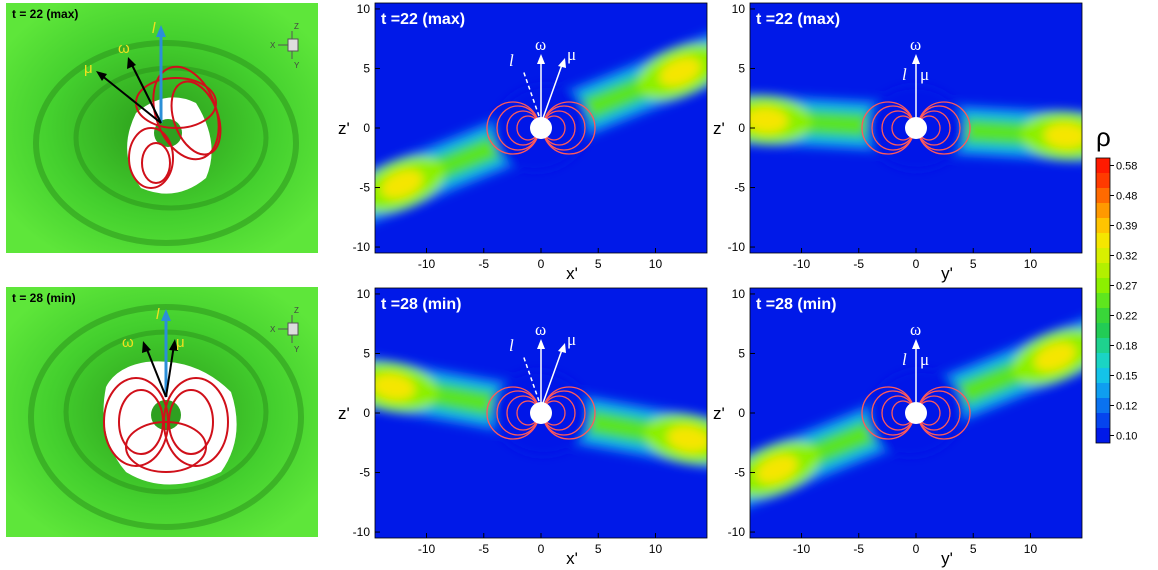  I want to click on panel-3d-title: t = 22 (max), so click(45, 14).